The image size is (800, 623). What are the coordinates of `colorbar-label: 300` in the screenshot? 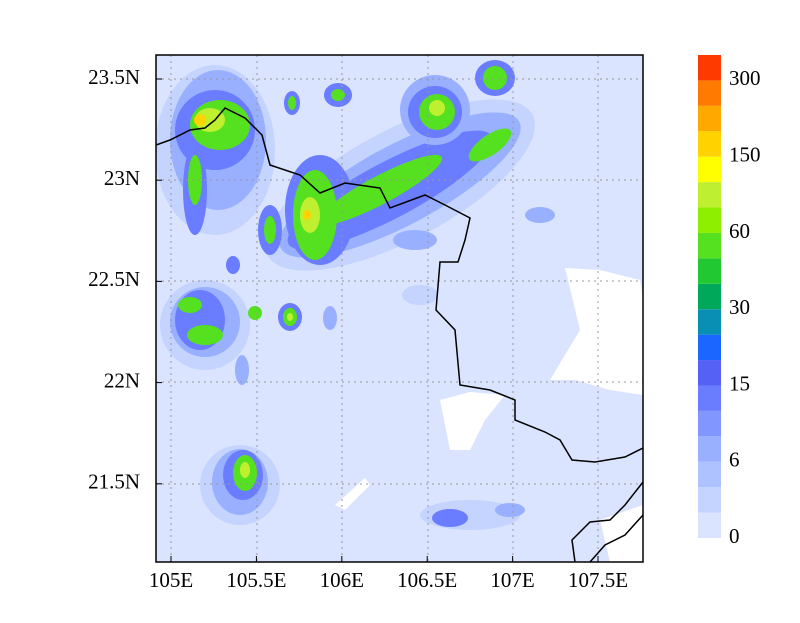 It's located at (745, 78).